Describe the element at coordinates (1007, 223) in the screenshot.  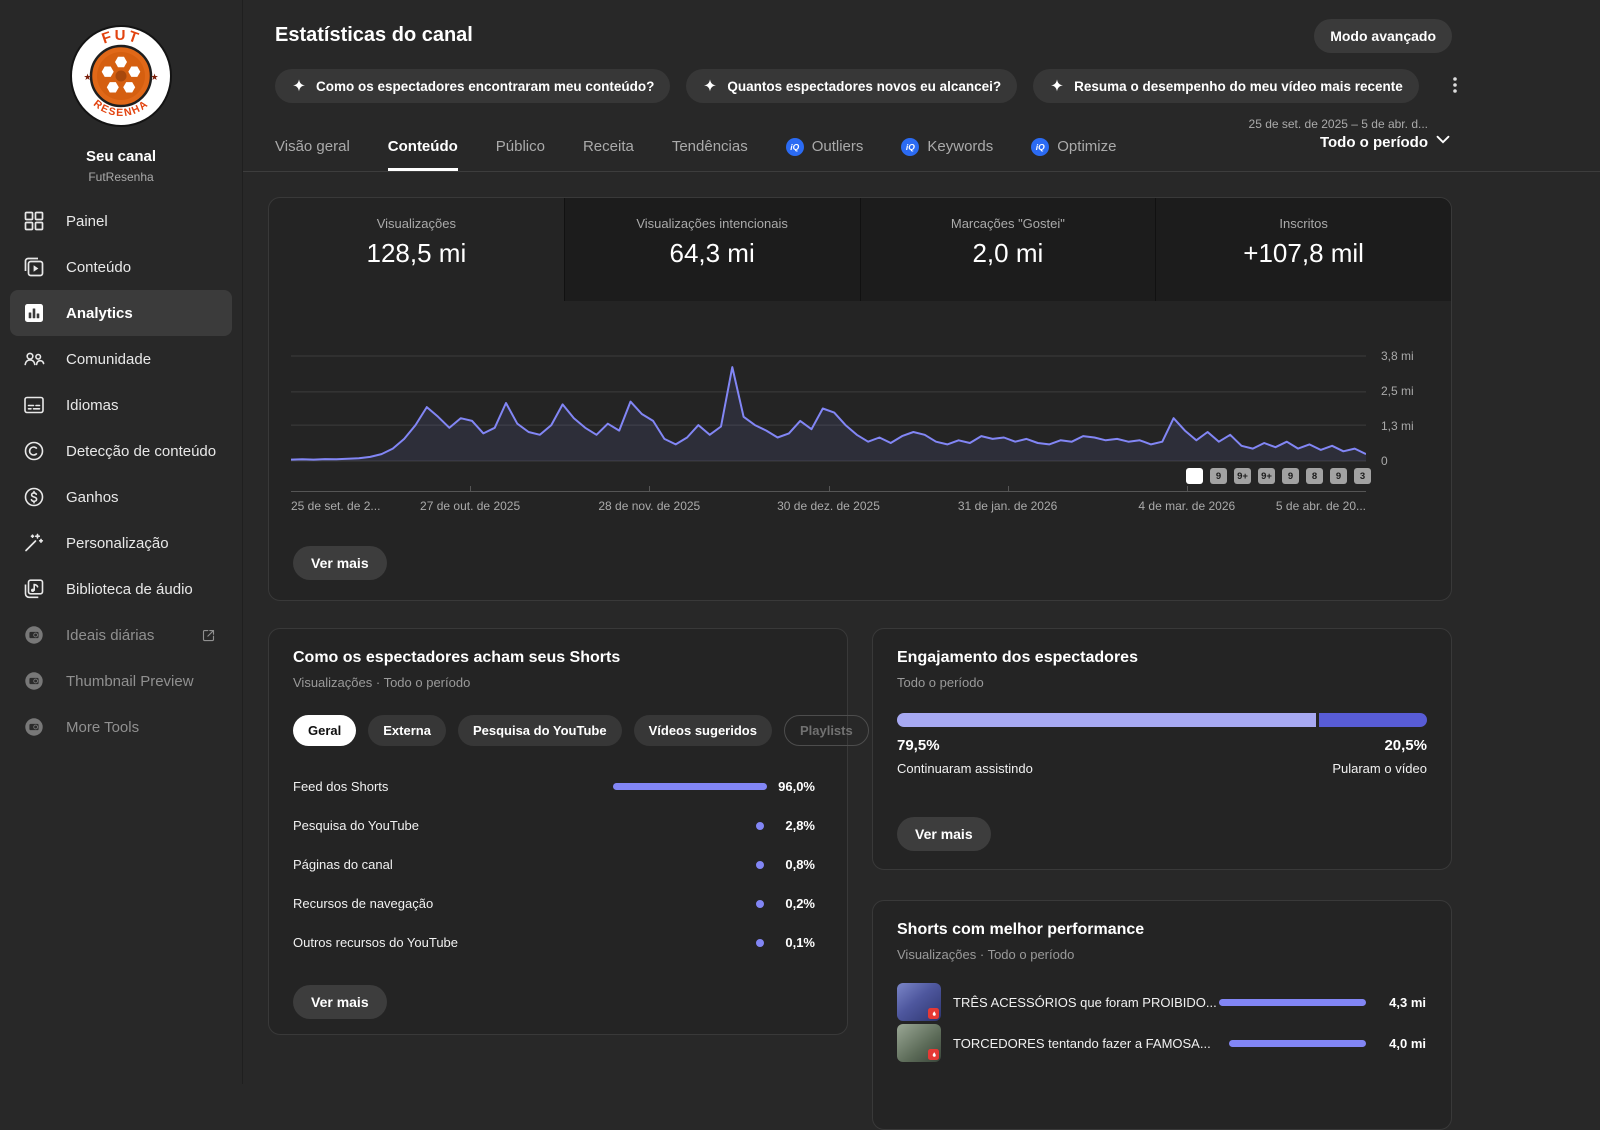
I see `metric-label: Marcações "Gostei"` at that location.